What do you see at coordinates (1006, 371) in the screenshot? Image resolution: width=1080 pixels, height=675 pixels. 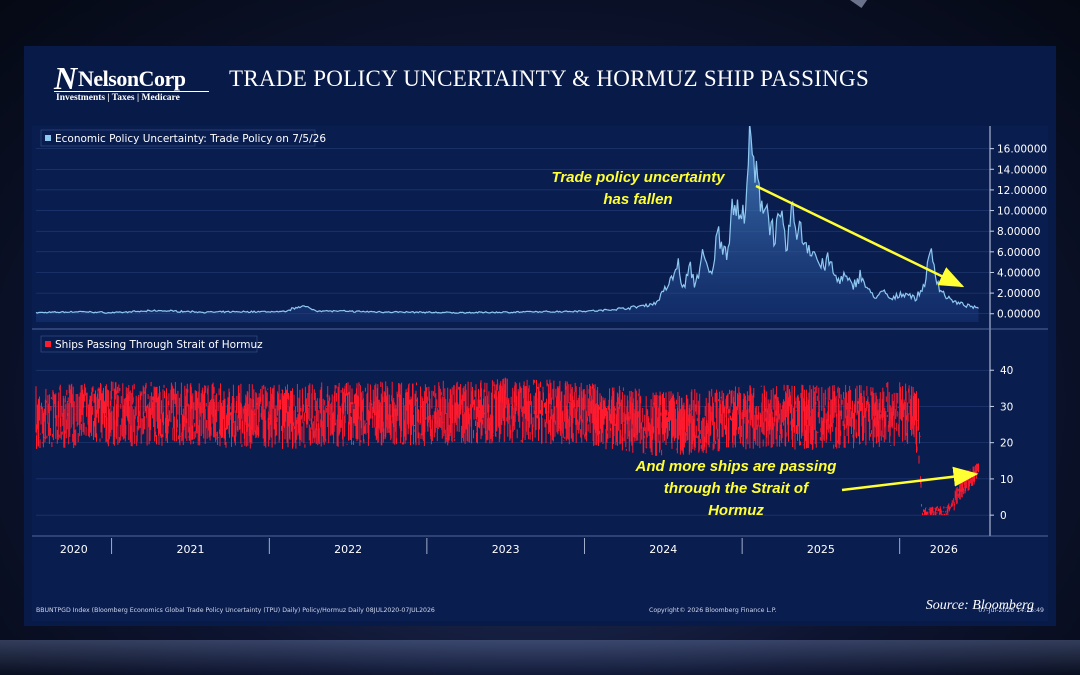 I see `ships-y-tick-label: 40` at bounding box center [1006, 371].